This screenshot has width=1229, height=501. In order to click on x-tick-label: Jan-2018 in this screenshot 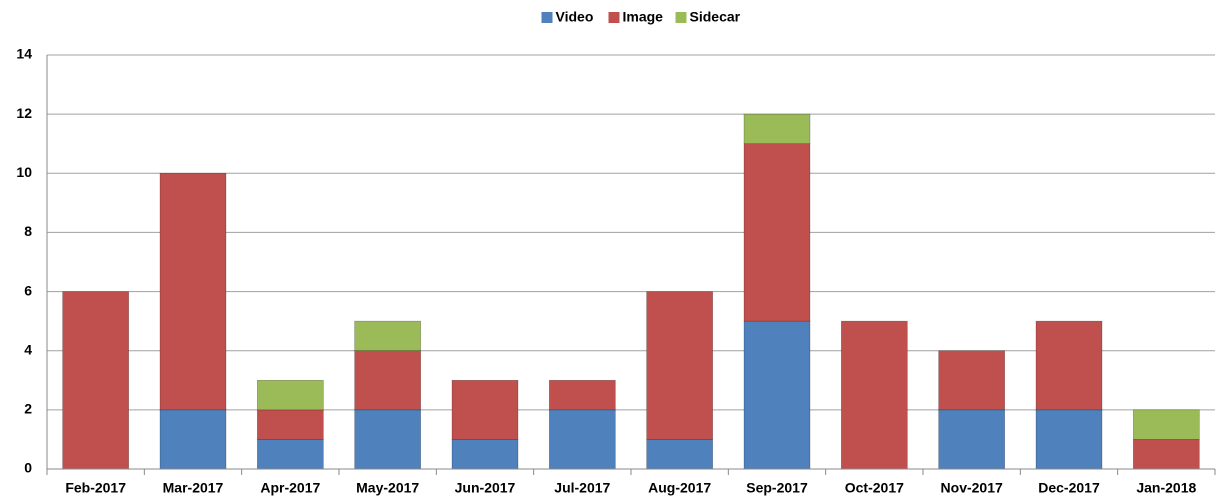, I will do `click(1166, 488)`.